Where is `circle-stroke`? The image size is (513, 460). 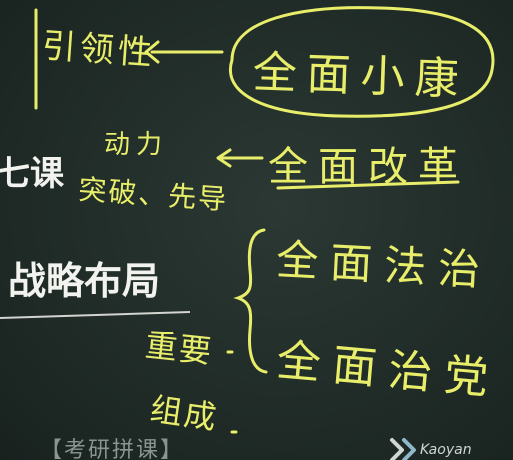 circle-stroke is located at coordinates (362, 62).